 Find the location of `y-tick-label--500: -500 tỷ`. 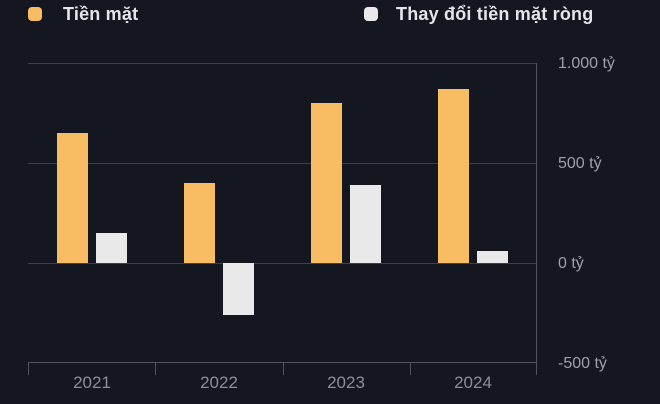

y-tick-label--500: -500 tỷ is located at coordinates (582, 363).